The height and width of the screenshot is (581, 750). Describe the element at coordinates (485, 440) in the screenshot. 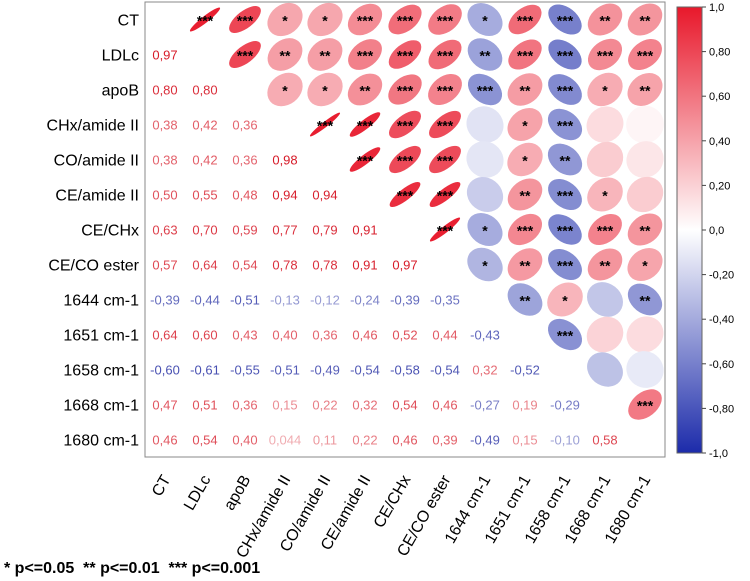

I see `corr-value-label: -0,49` at that location.